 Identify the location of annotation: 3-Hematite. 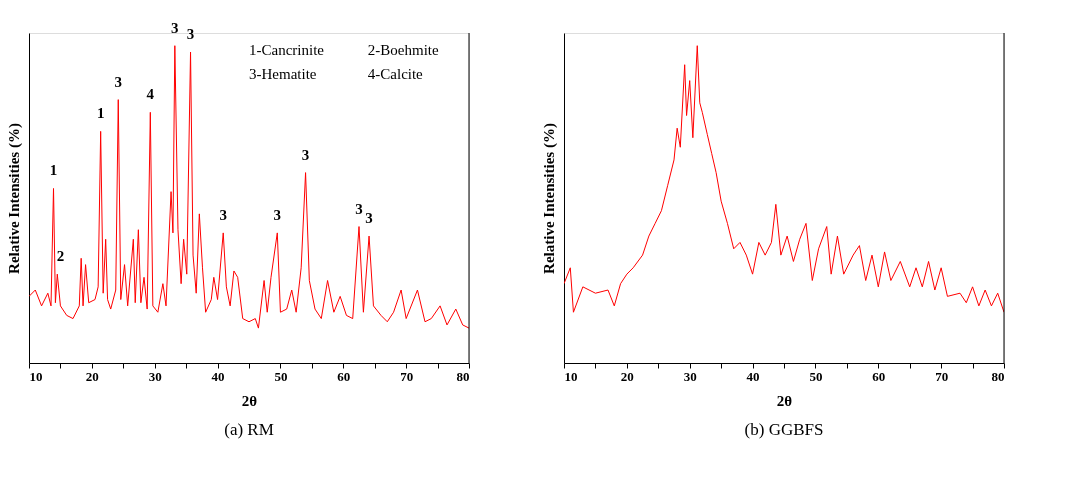
(283, 74).